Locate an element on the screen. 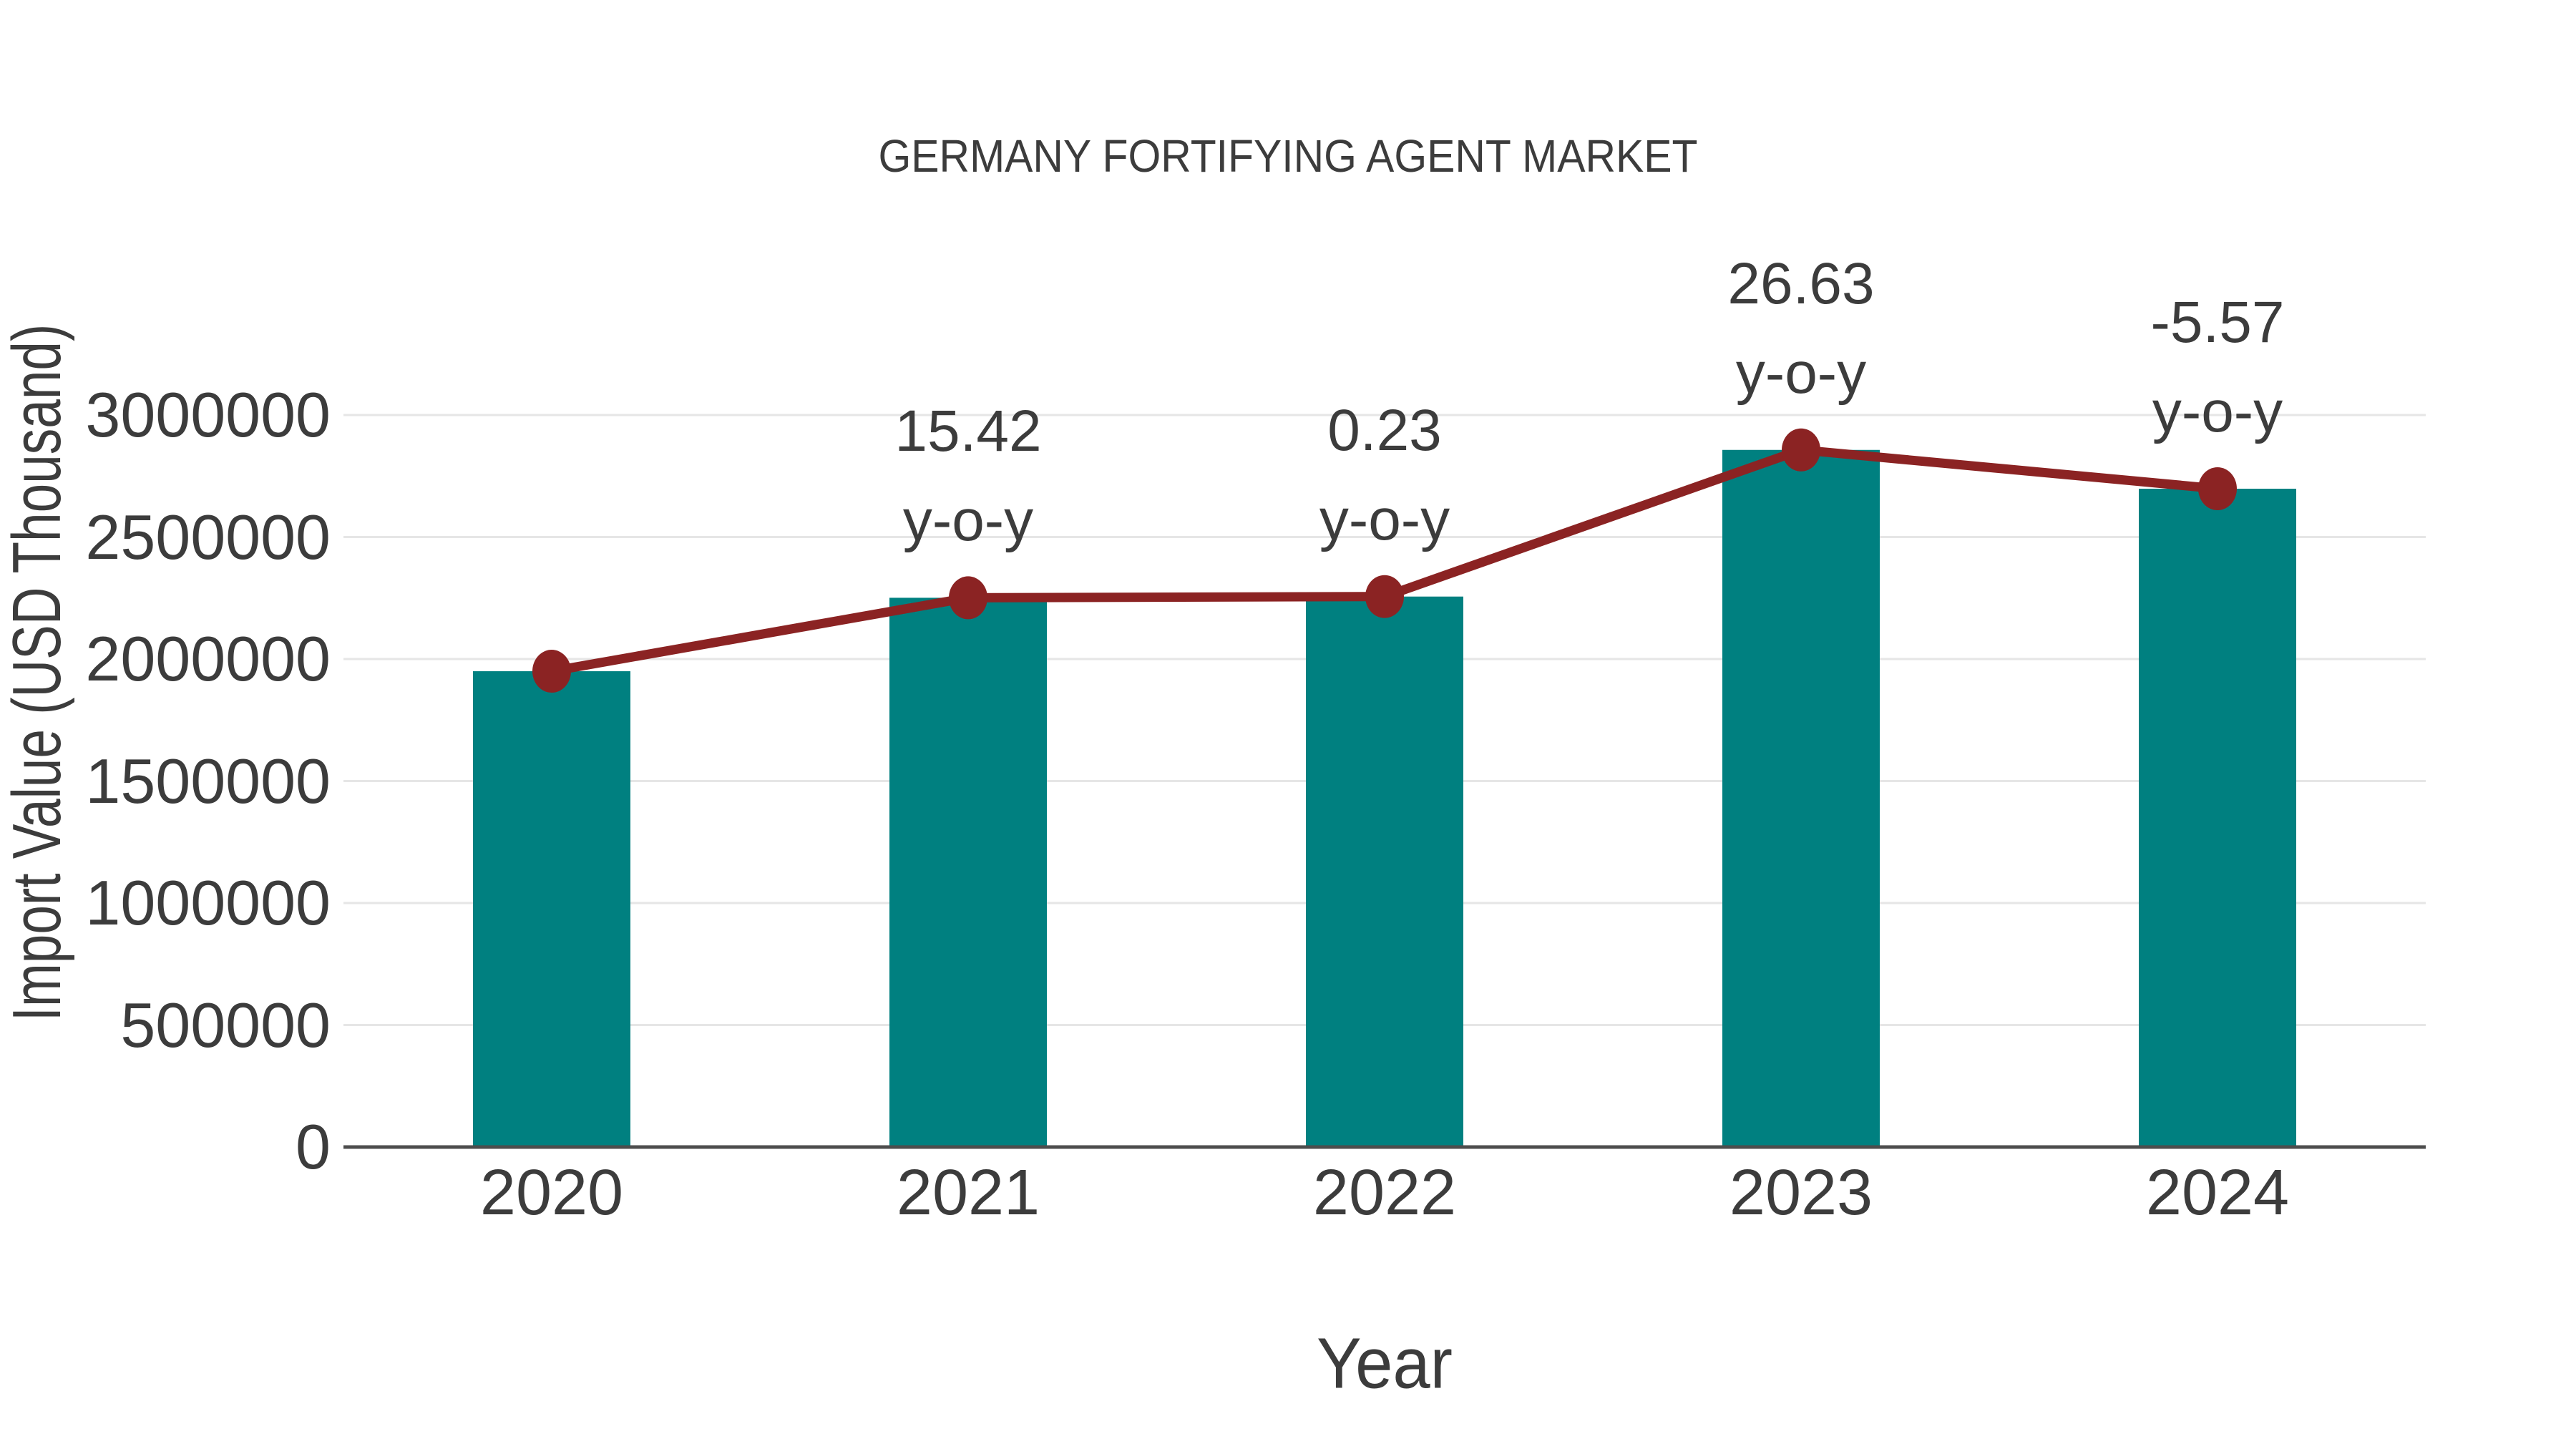 This screenshot has height=1449, width=2576. marker-2020 is located at coordinates (551, 671).